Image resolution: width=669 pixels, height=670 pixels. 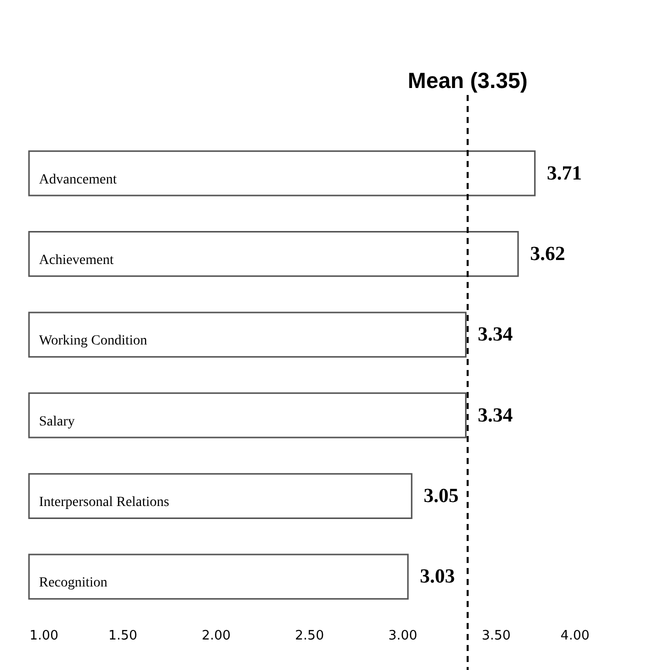 I want to click on x-tick-label: 1.50, so click(x=123, y=636).